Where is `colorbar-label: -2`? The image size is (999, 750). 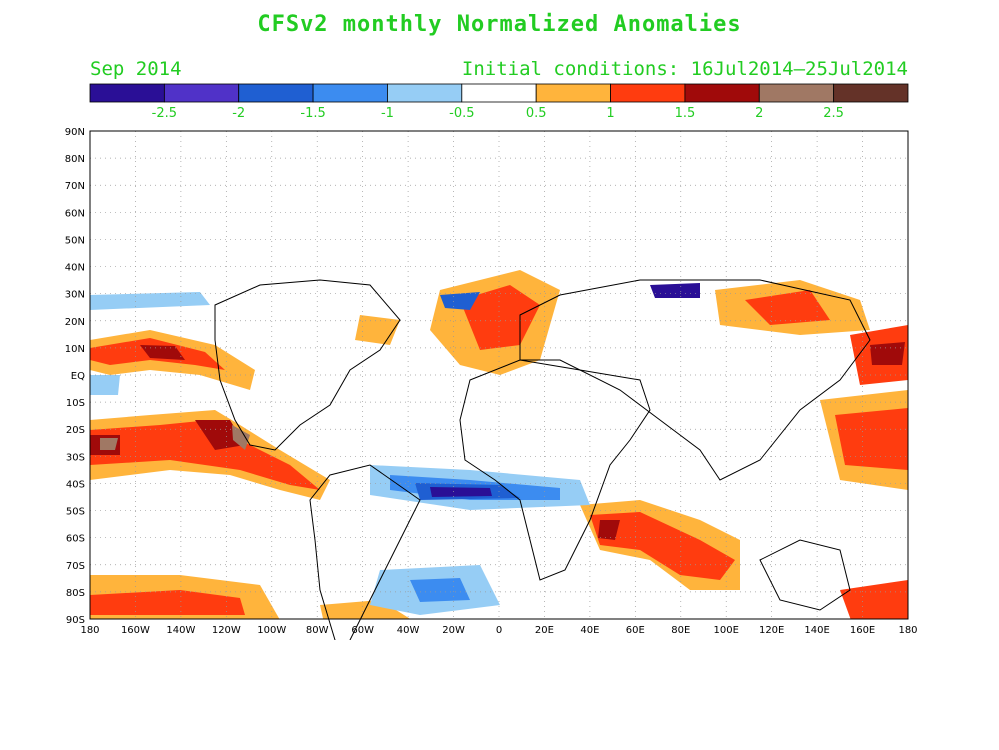 colorbar-label: -2 is located at coordinates (238, 113).